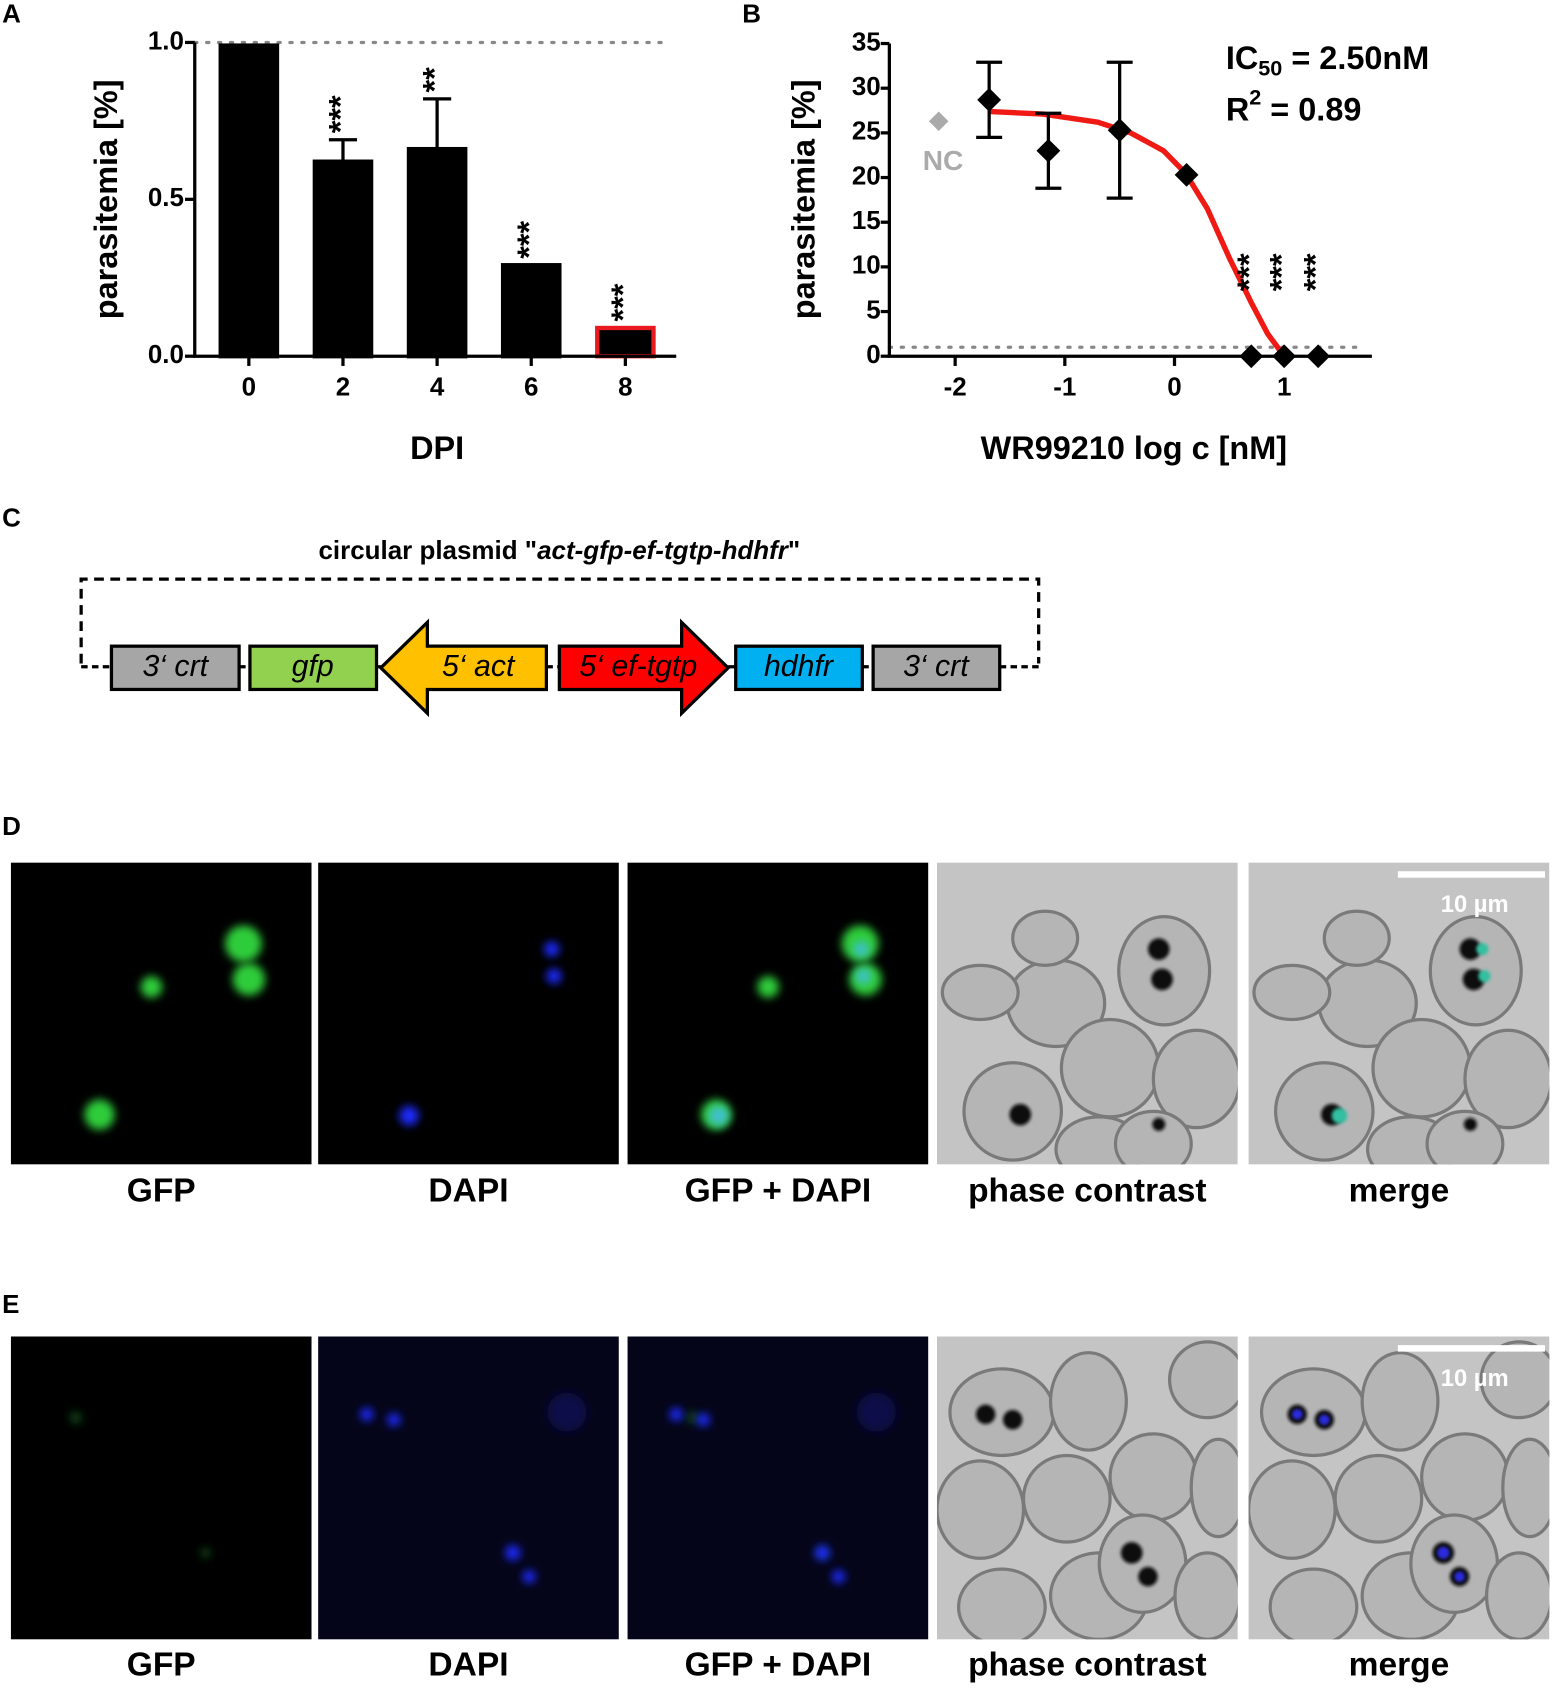 This screenshot has width=1558, height=1697. I want to click on axes, so click(1129, 200).